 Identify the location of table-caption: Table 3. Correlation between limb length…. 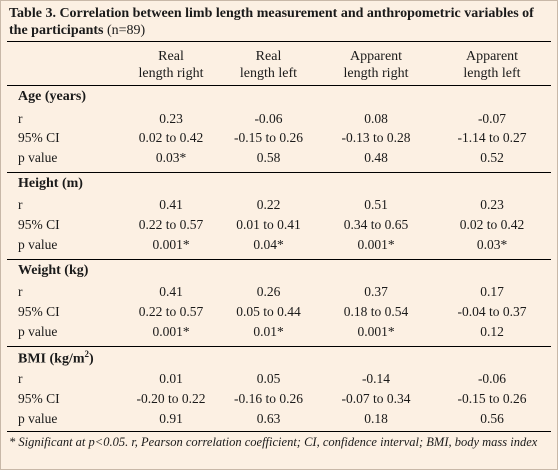
(279, 22).